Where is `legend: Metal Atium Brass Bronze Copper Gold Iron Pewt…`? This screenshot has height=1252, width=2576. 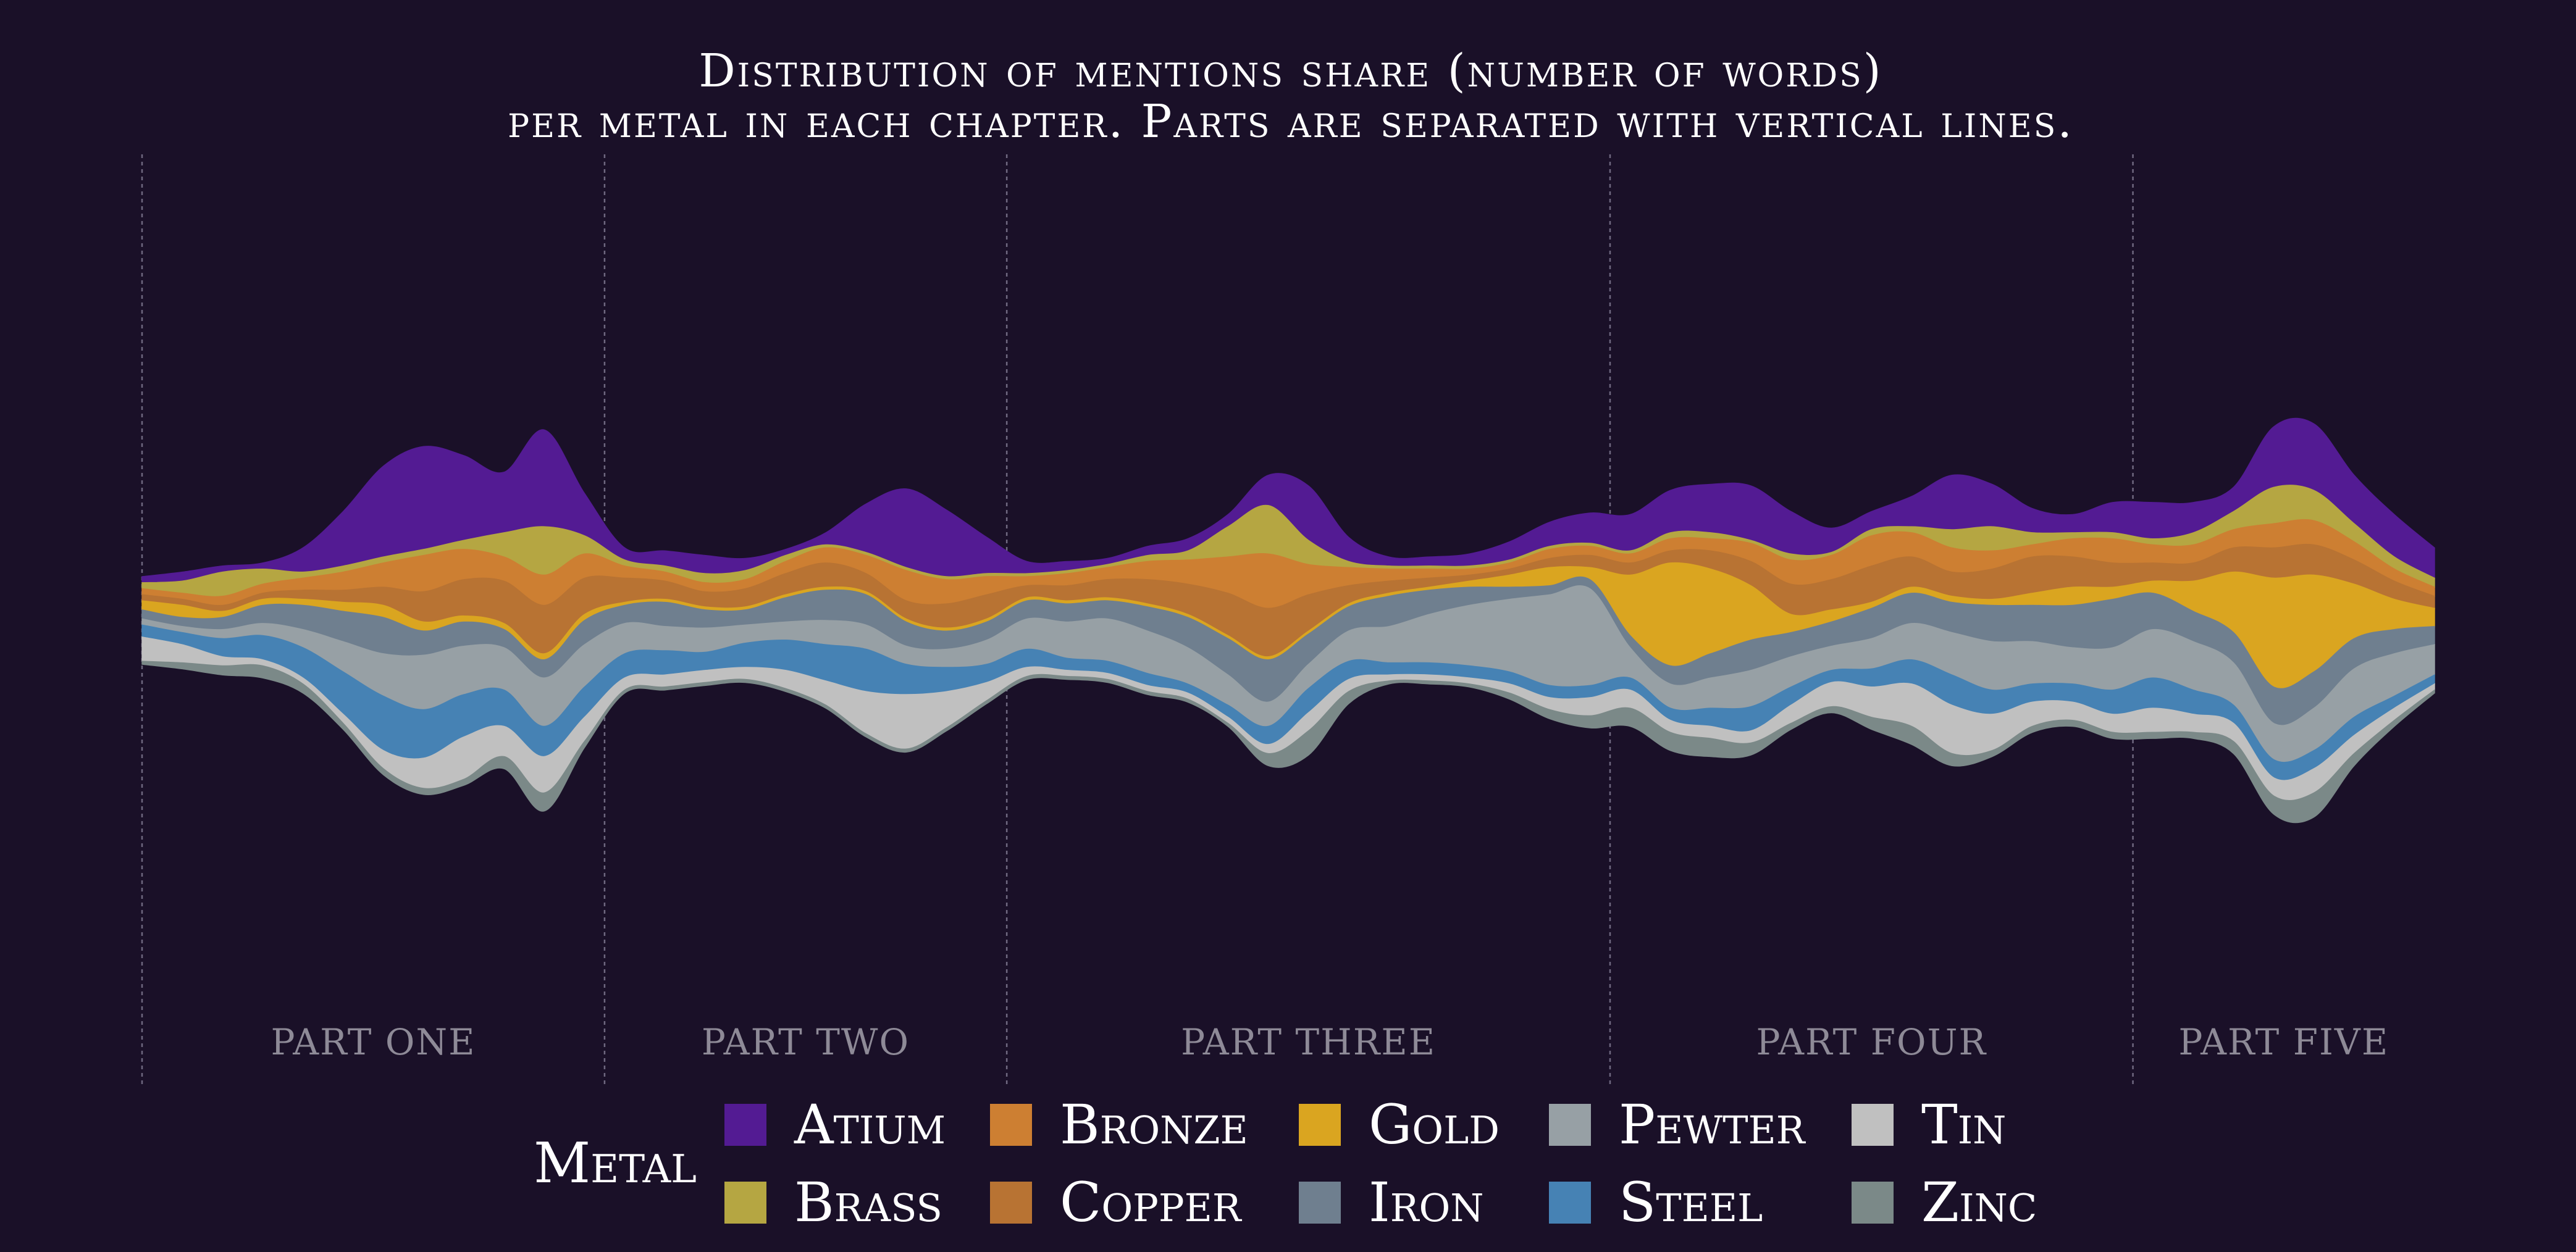 legend: Metal Atium Brass Bronze Copper Gold Iron Pewt… is located at coordinates (1286, 1164).